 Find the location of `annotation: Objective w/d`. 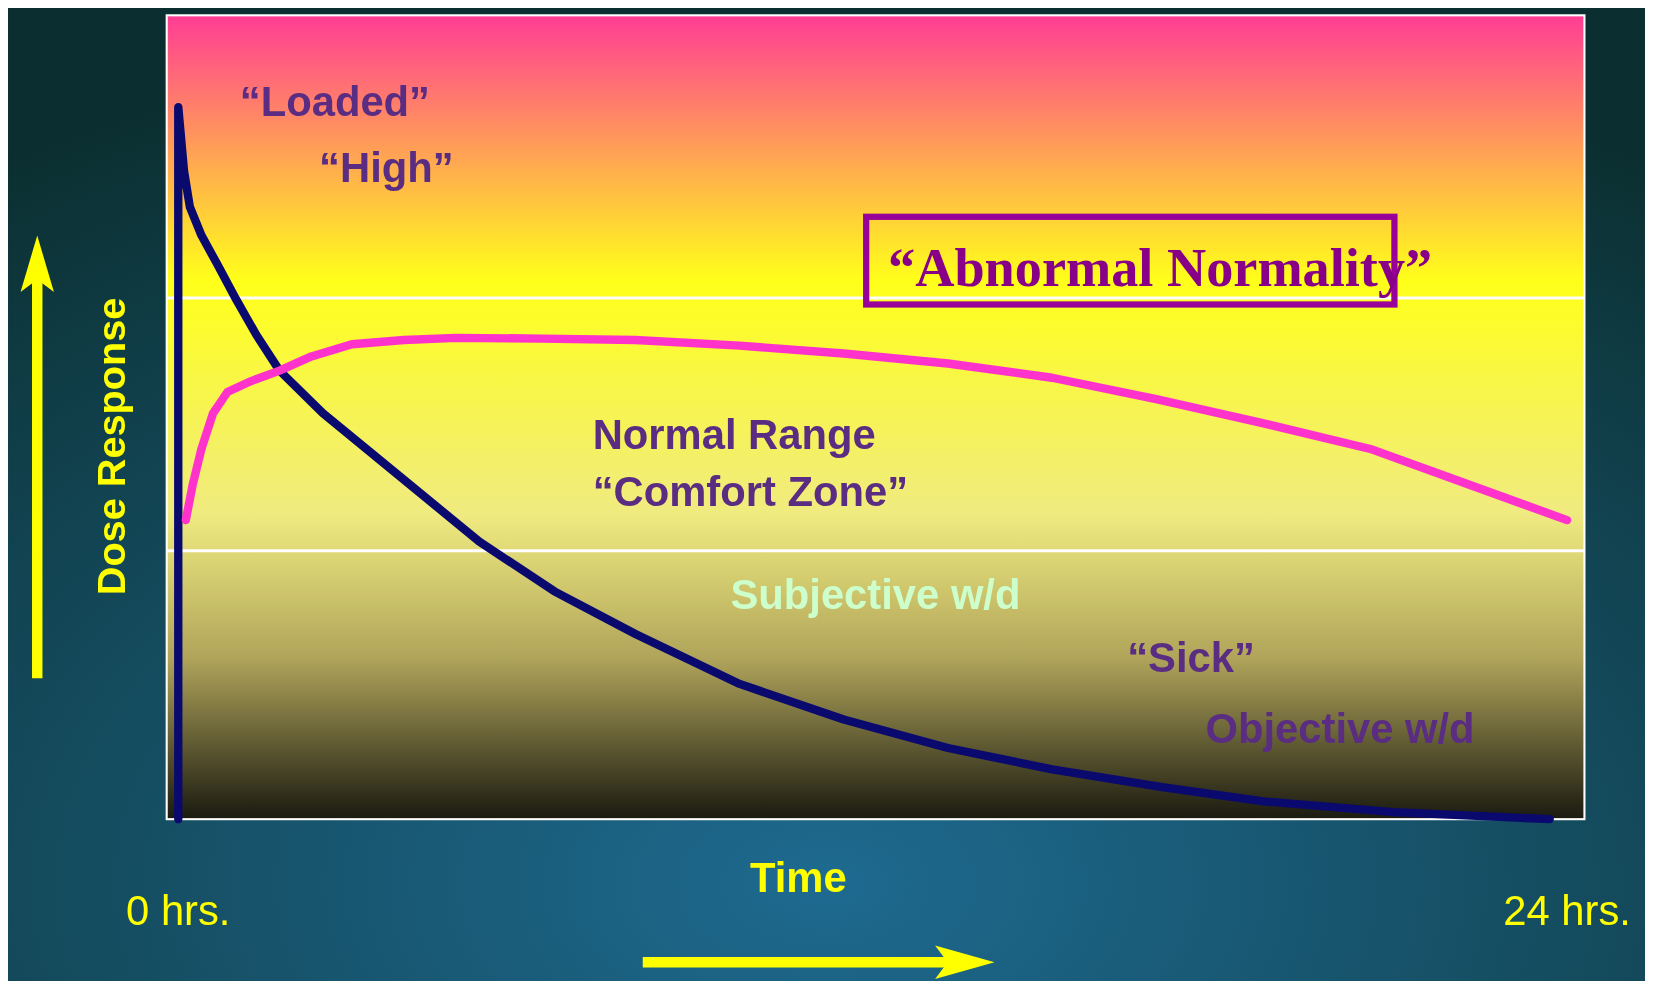

annotation: Objective w/d is located at coordinates (1340, 728).